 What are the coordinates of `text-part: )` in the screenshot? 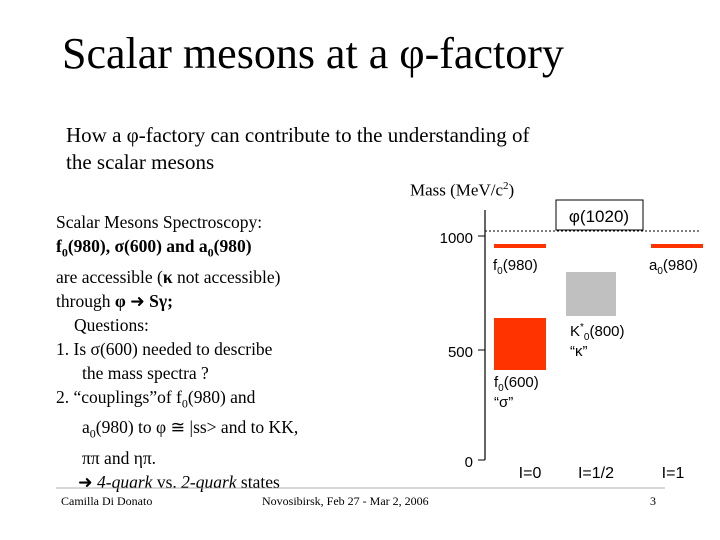 It's located at (511, 190).